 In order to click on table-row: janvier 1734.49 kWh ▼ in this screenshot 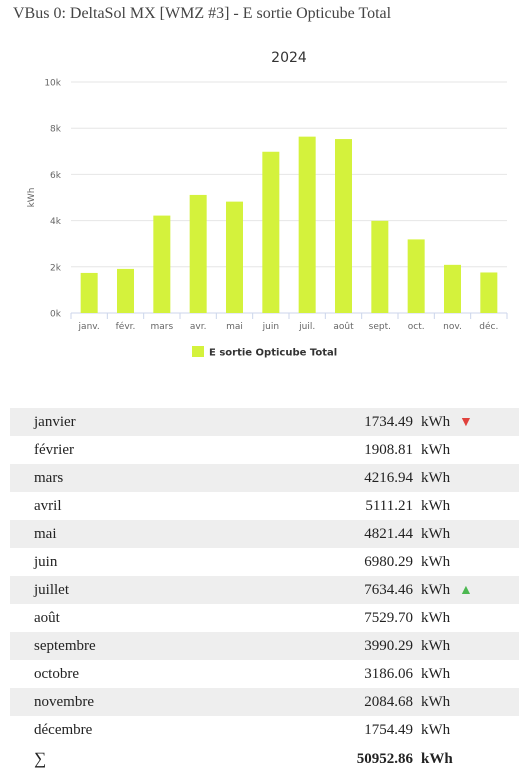, I will do `click(264, 422)`.